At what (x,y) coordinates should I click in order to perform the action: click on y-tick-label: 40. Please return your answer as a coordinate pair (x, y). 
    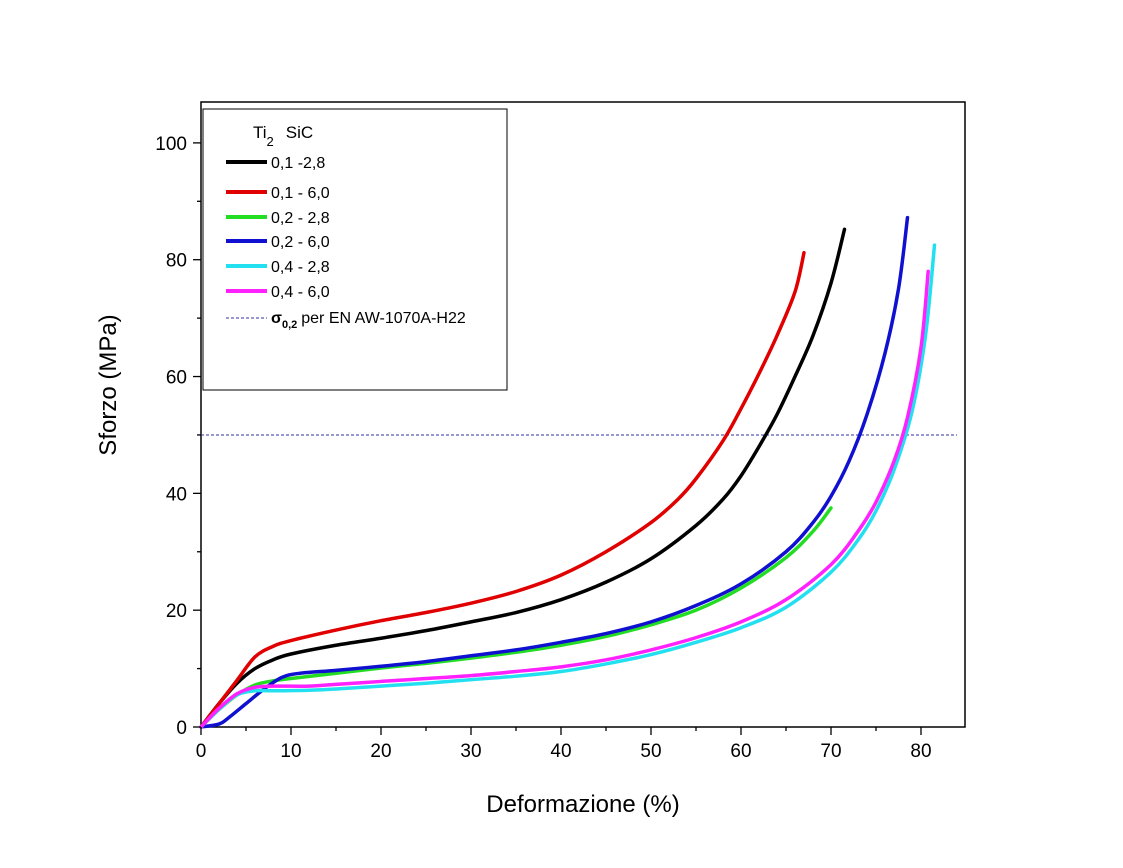
    Looking at the image, I should click on (176, 494).